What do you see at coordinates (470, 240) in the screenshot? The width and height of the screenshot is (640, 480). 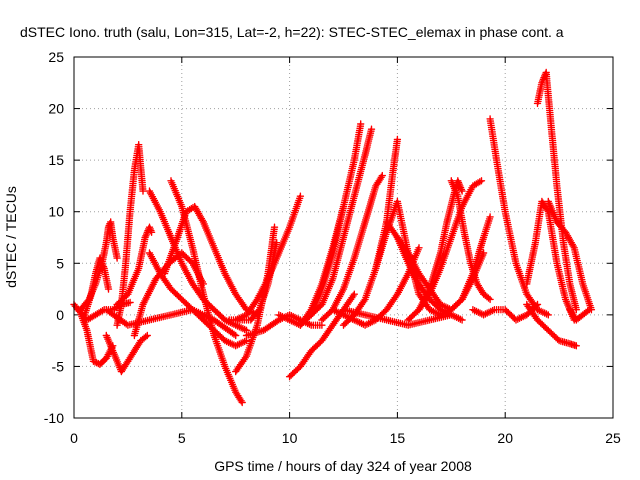 I see `series-arc-ae` at bounding box center [470, 240].